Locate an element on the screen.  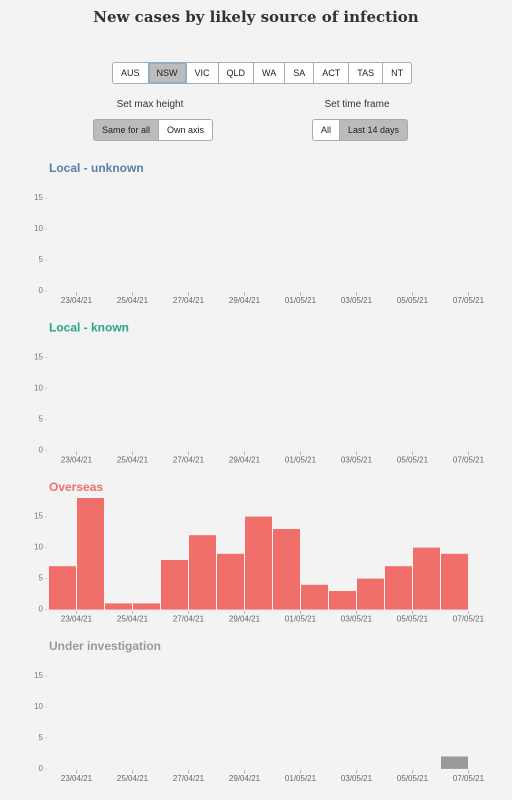
time-frame-toggle: All Last 14 days is located at coordinates (360, 130).